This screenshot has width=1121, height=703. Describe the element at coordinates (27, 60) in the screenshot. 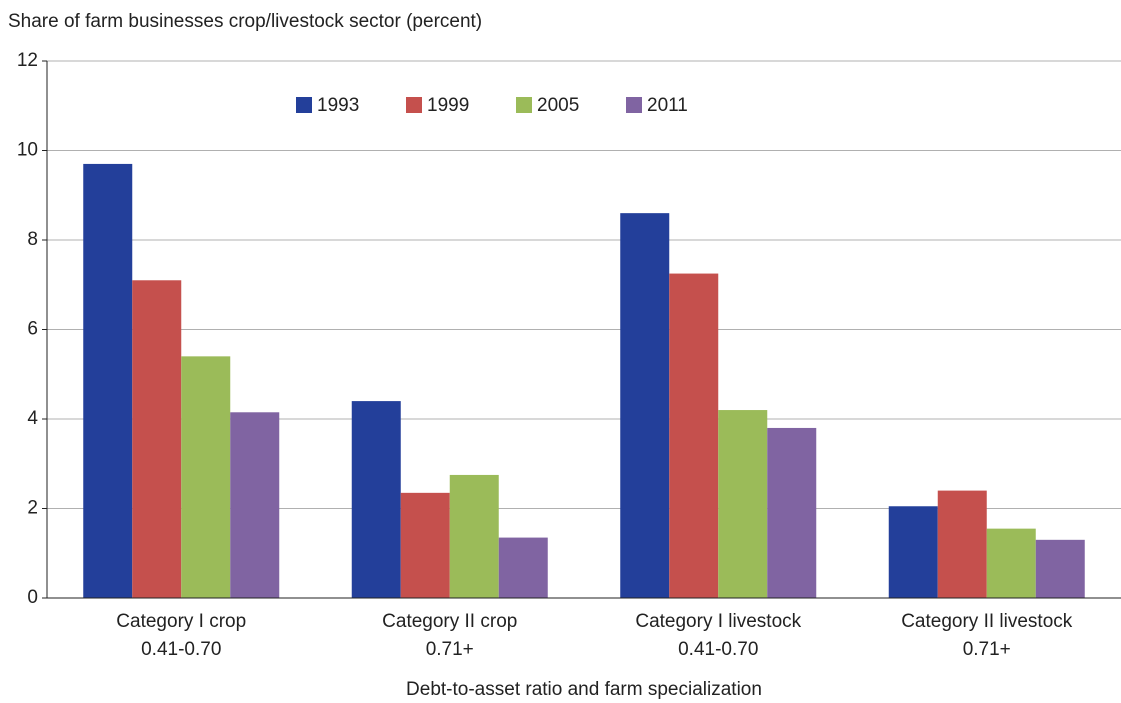

I see `y-tick-label: 12` at that location.